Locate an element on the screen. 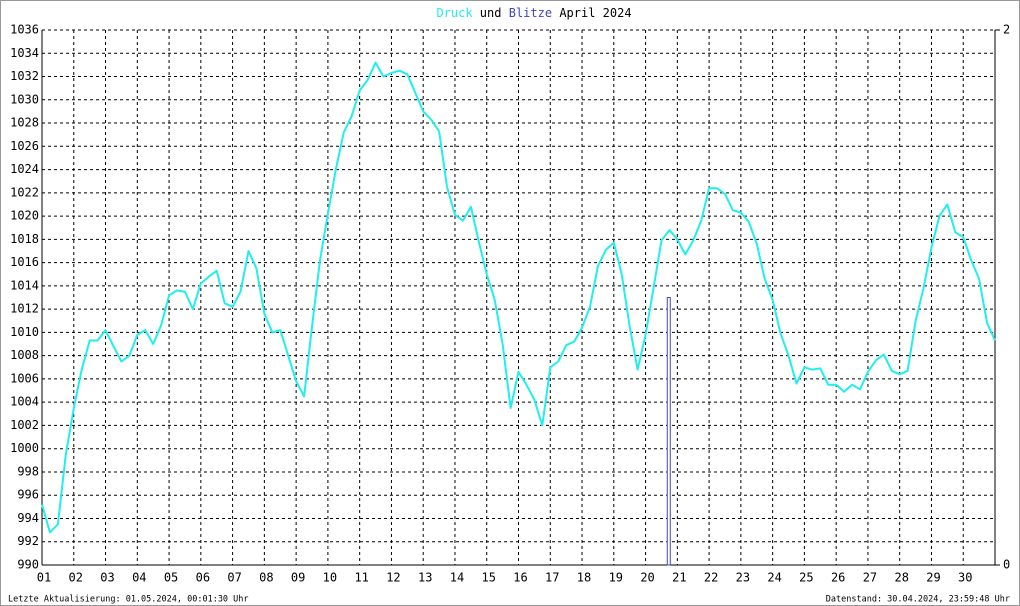 The image size is (1020, 606). x-tick-label: 14 is located at coordinates (457, 578).